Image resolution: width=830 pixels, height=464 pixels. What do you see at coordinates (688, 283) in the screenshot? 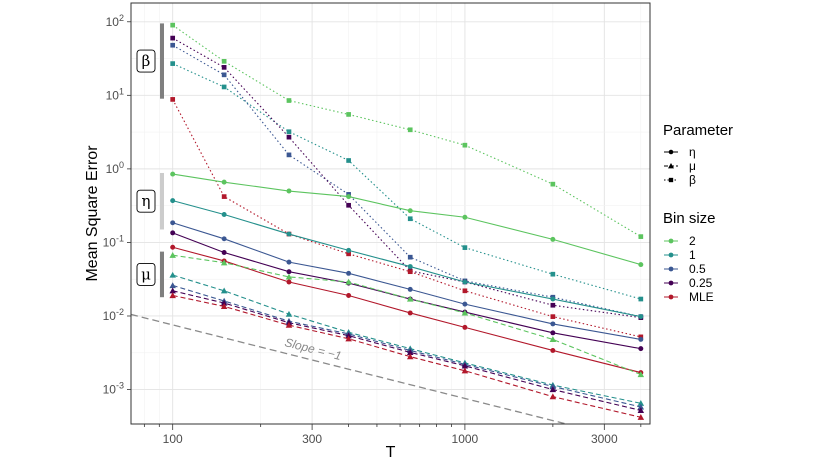
I see `legend-bin-item: 0.25` at bounding box center [688, 283].